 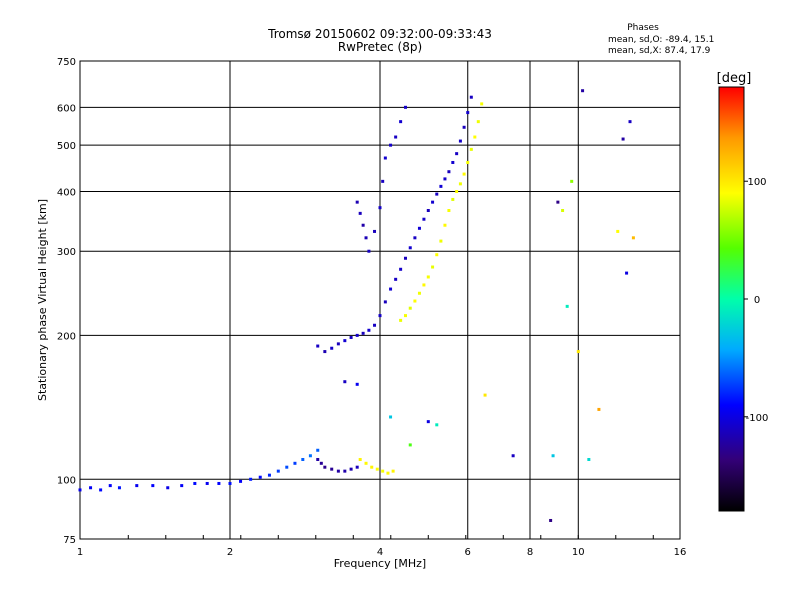 I want to click on x-tick-label: 6, so click(x=468, y=552).